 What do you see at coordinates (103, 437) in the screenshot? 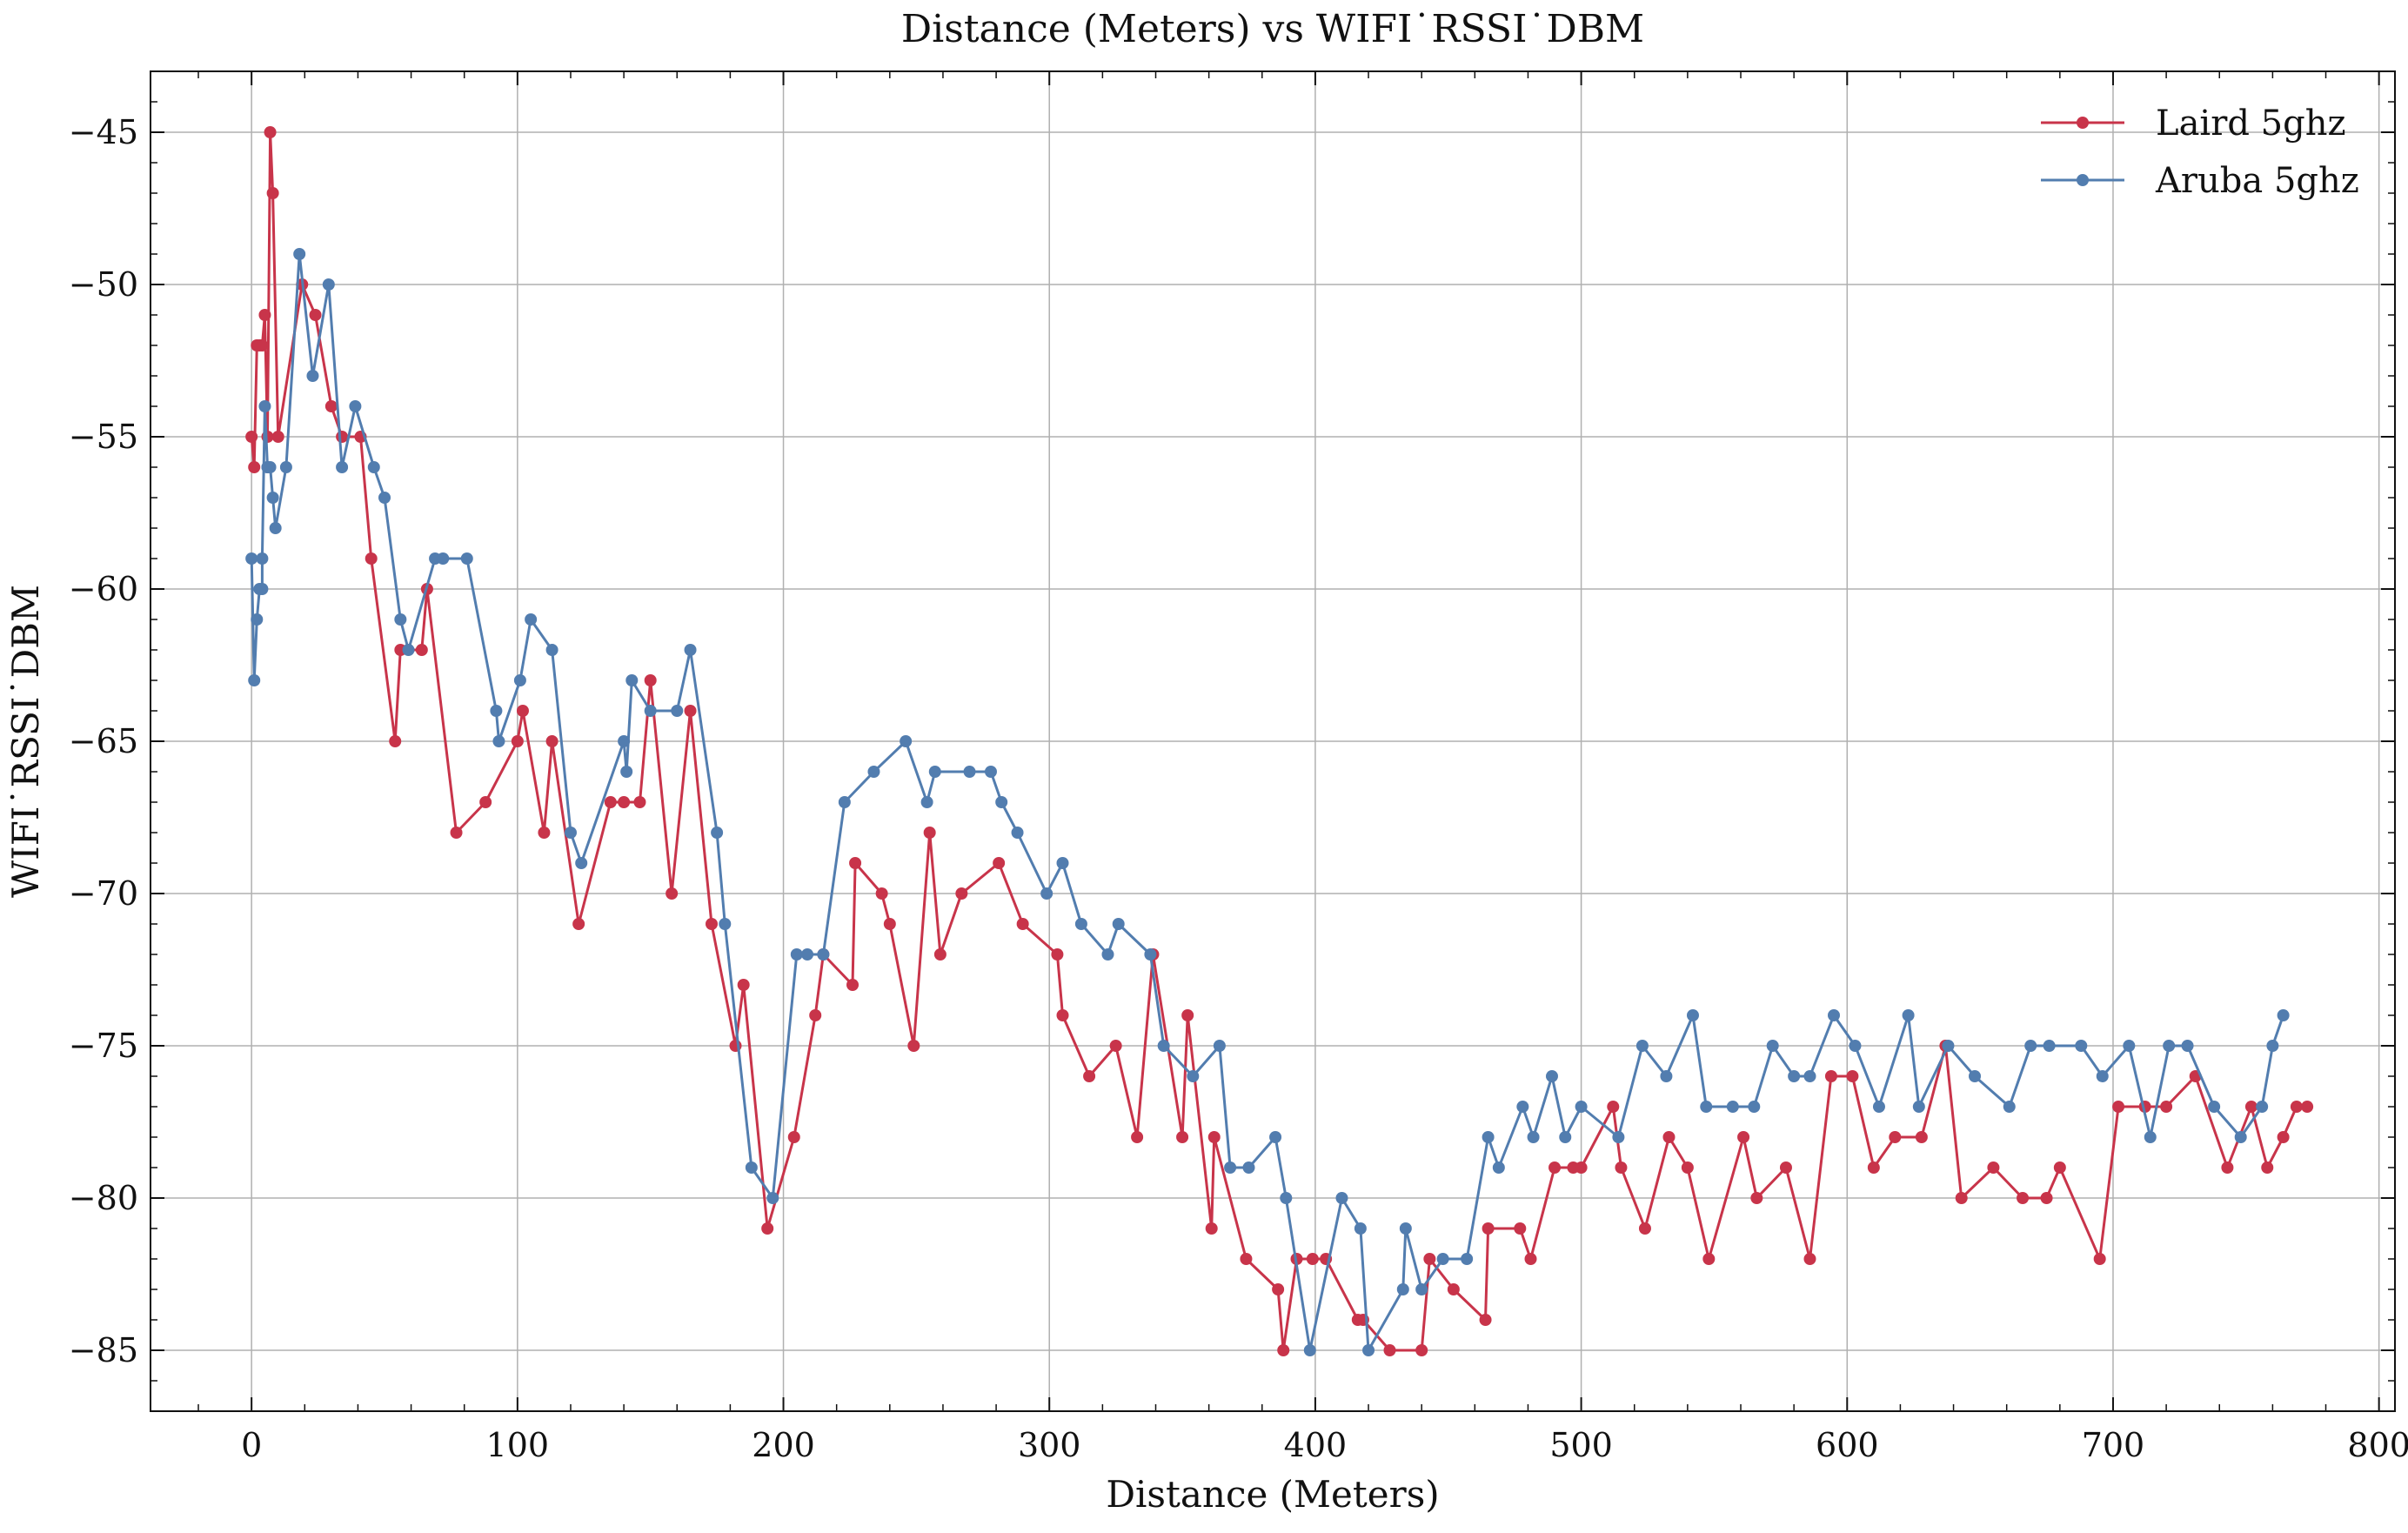
I see `y-tick-label: −55` at bounding box center [103, 437].